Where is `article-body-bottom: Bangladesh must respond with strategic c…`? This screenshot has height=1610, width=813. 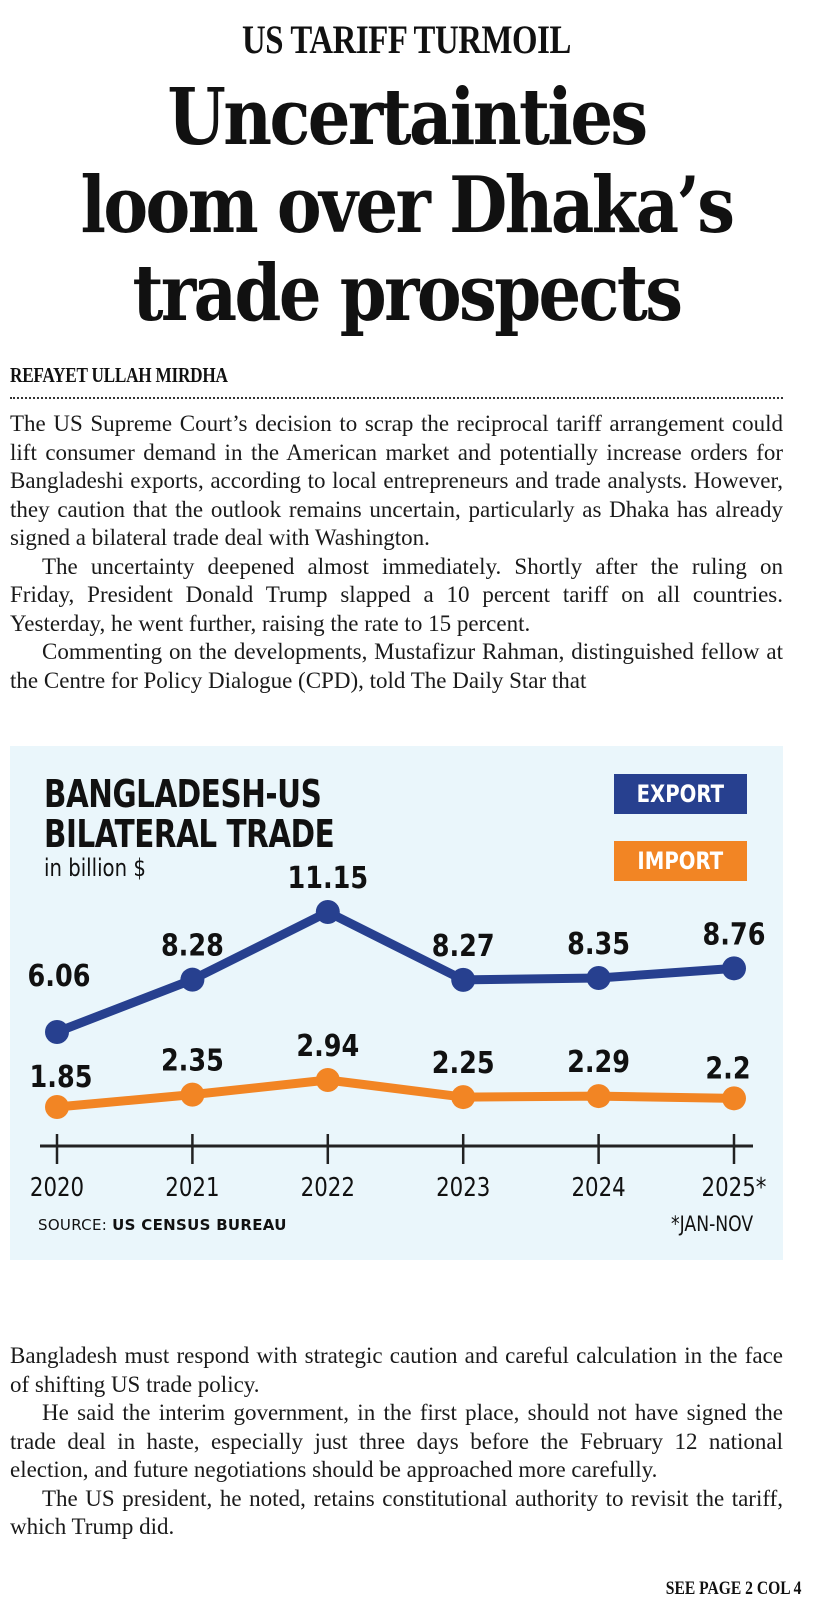
article-body-bottom: Bangladesh must respond with strategic c… is located at coordinates (396, 1442).